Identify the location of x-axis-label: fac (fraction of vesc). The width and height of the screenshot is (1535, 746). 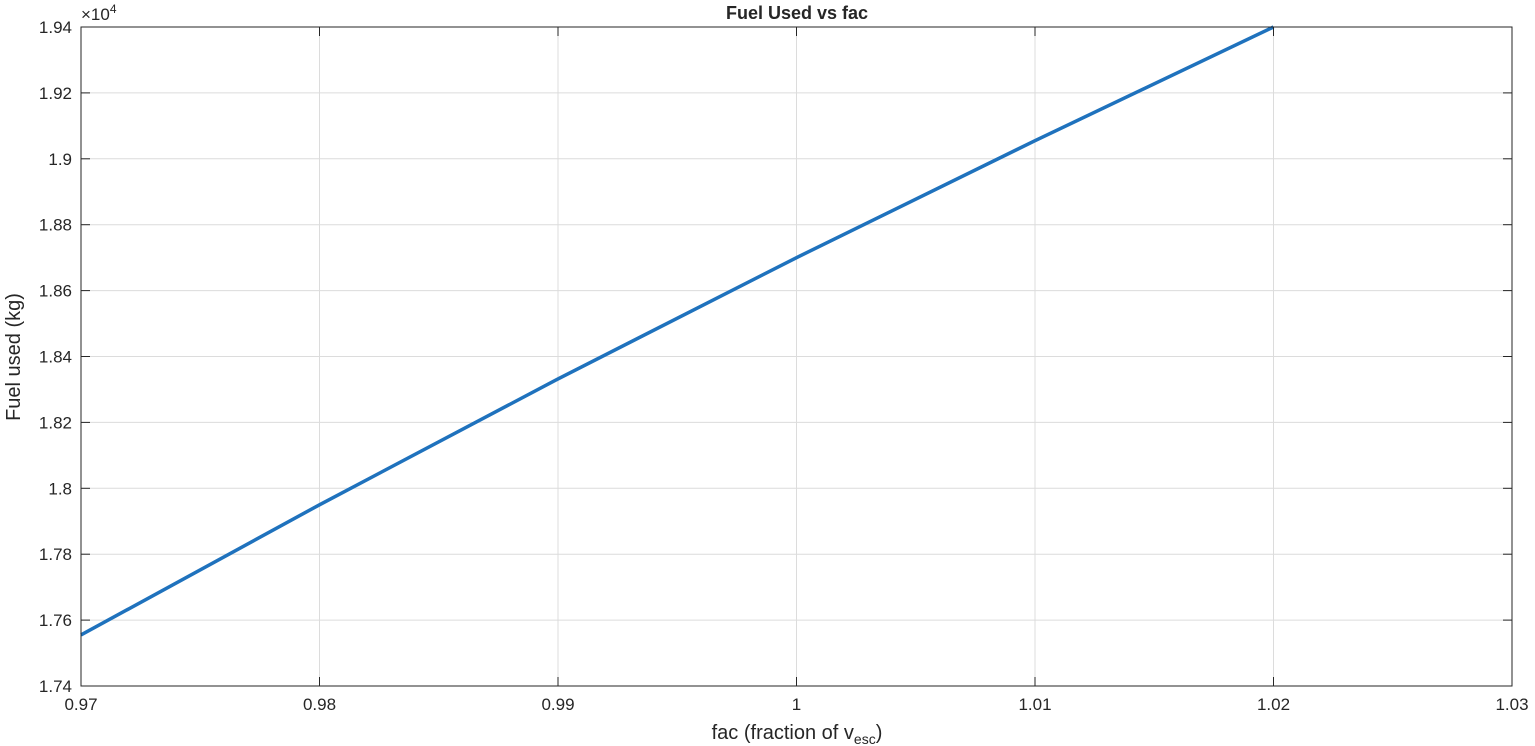
(797, 734).